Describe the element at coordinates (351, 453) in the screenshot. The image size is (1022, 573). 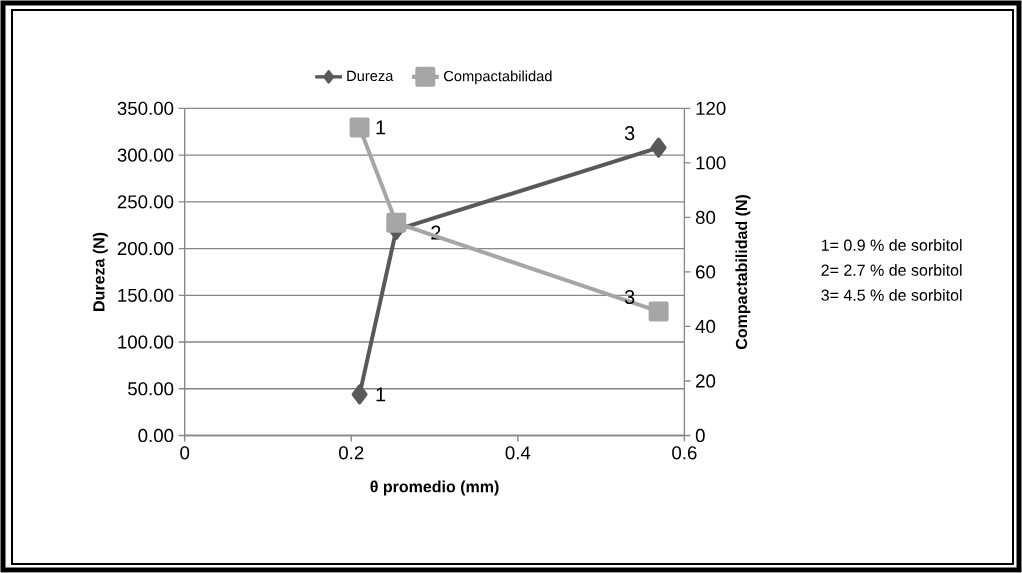
I see `x-tick-label: 0.2` at that location.